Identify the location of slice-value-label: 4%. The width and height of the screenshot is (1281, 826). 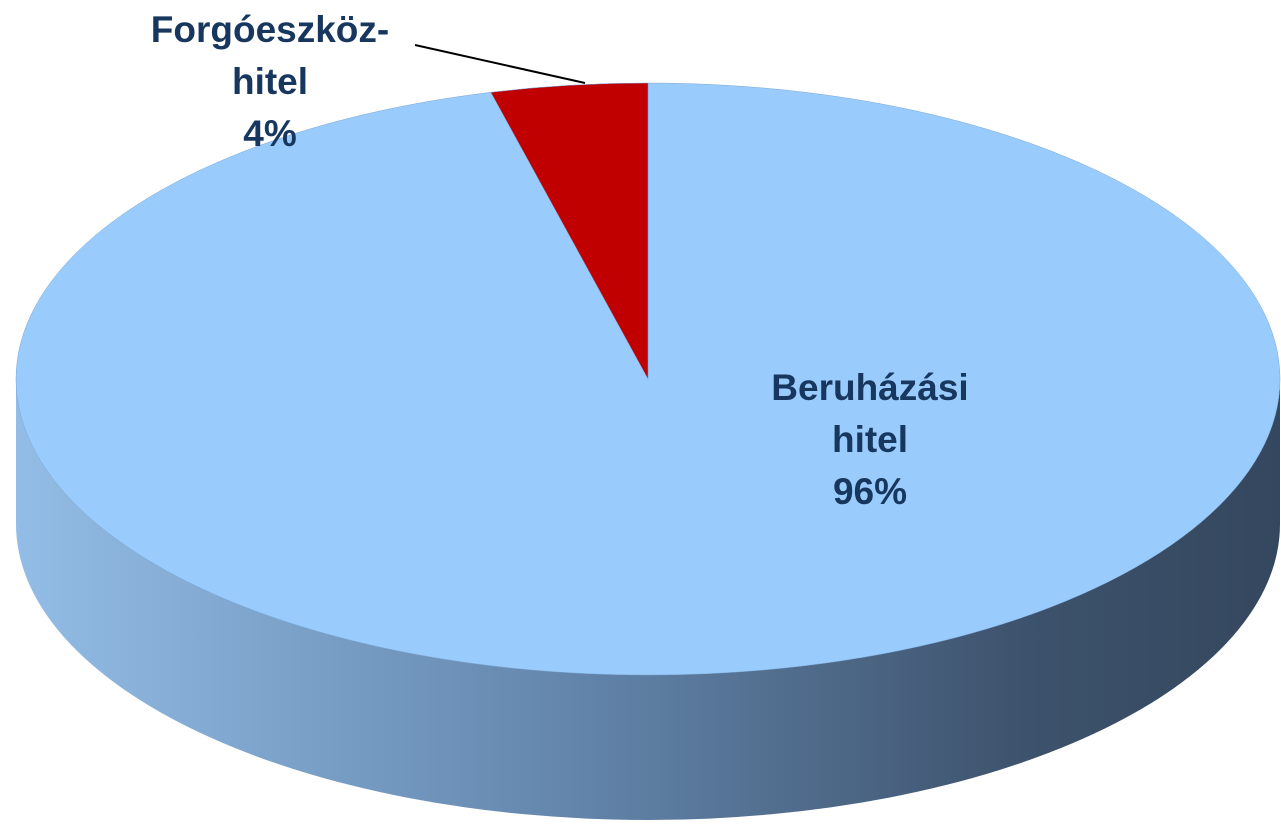
(269, 133).